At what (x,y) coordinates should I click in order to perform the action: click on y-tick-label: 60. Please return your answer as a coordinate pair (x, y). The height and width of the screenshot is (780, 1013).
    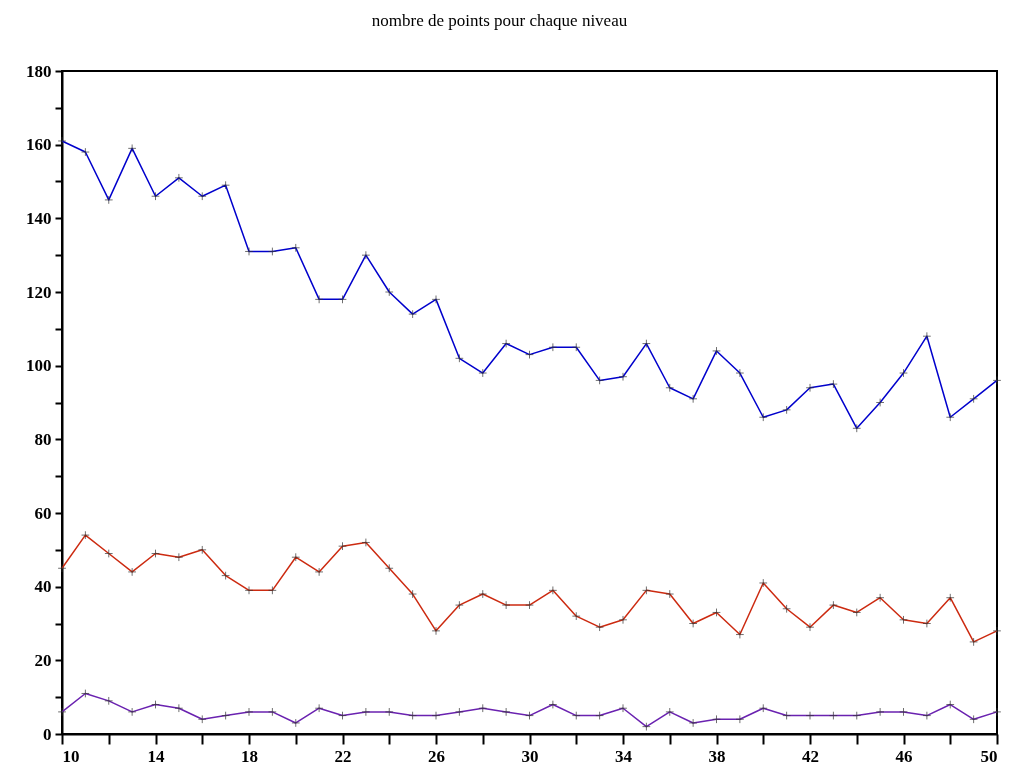
    Looking at the image, I should click on (43, 513).